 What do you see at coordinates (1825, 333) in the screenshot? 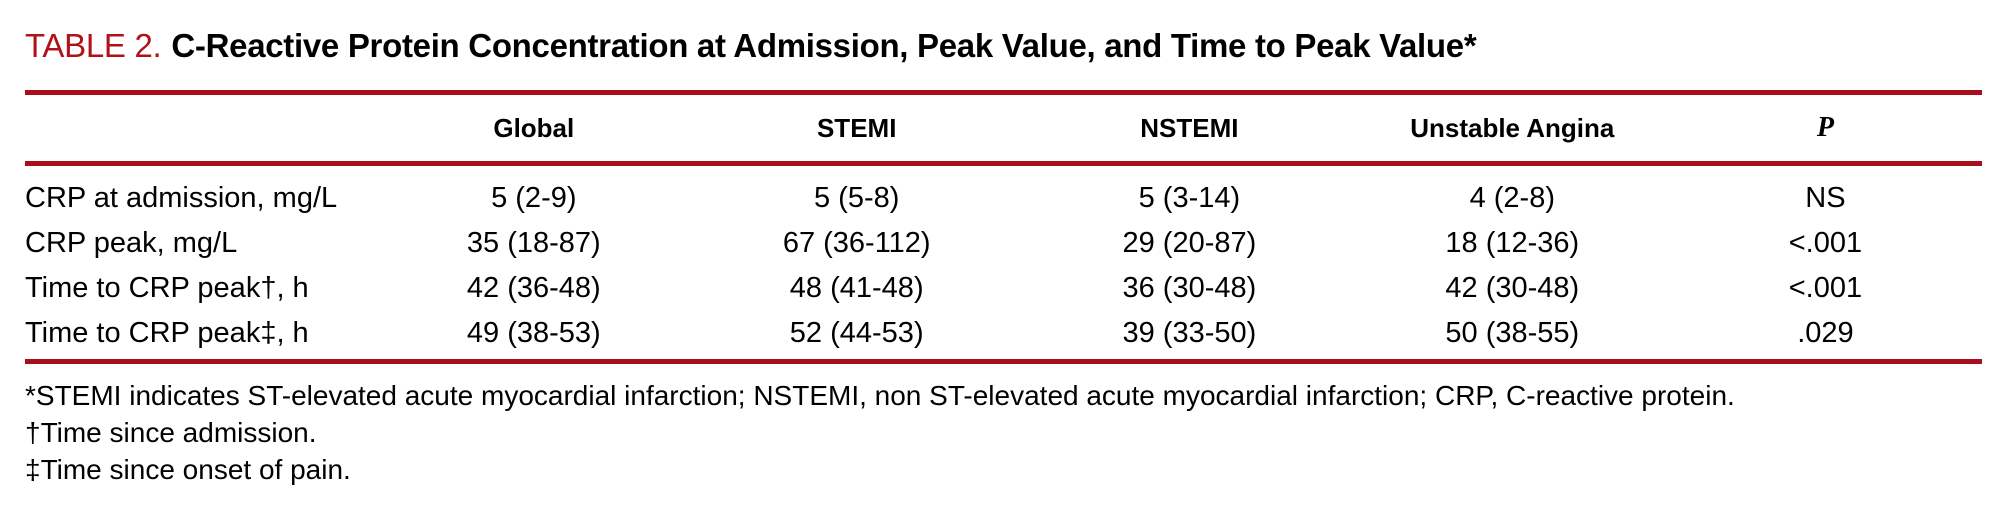
I see `cell-p-value: .029` at bounding box center [1825, 333].